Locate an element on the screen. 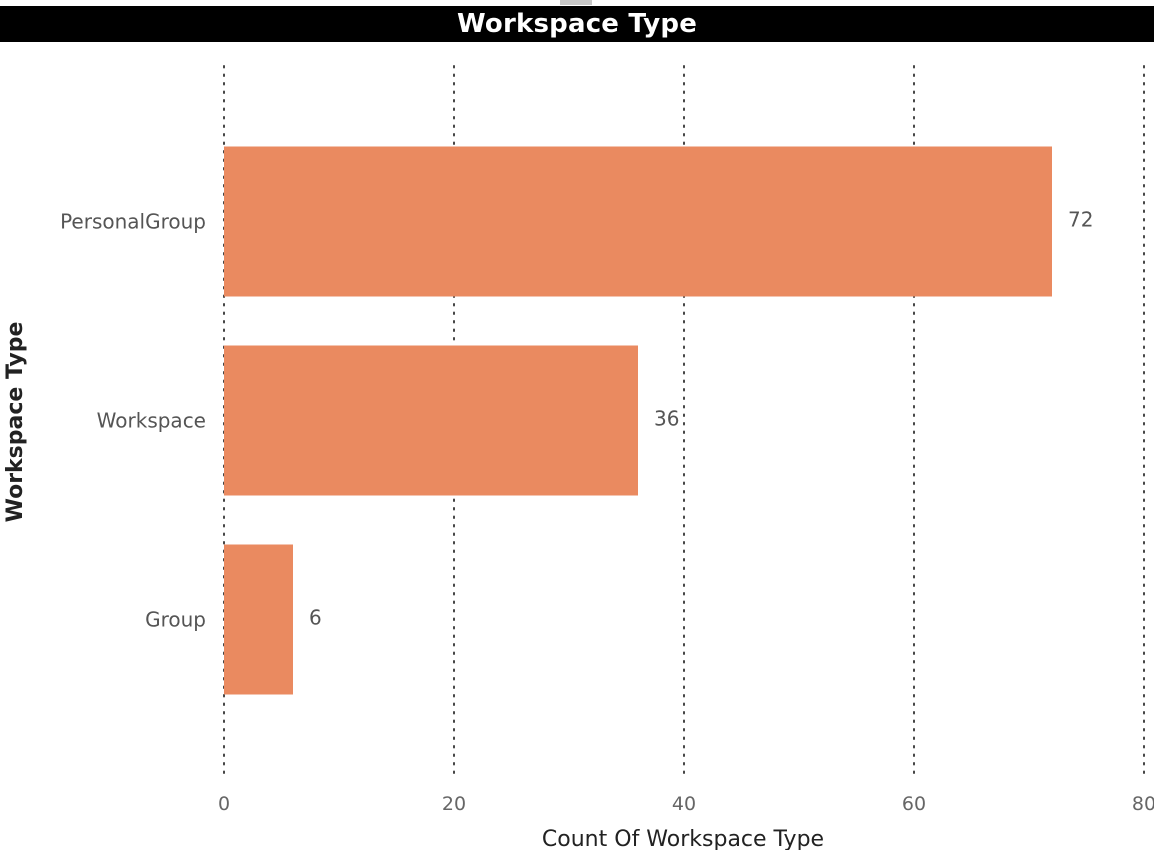 The width and height of the screenshot is (1154, 850). x-tick-label: 60 is located at coordinates (914, 804).